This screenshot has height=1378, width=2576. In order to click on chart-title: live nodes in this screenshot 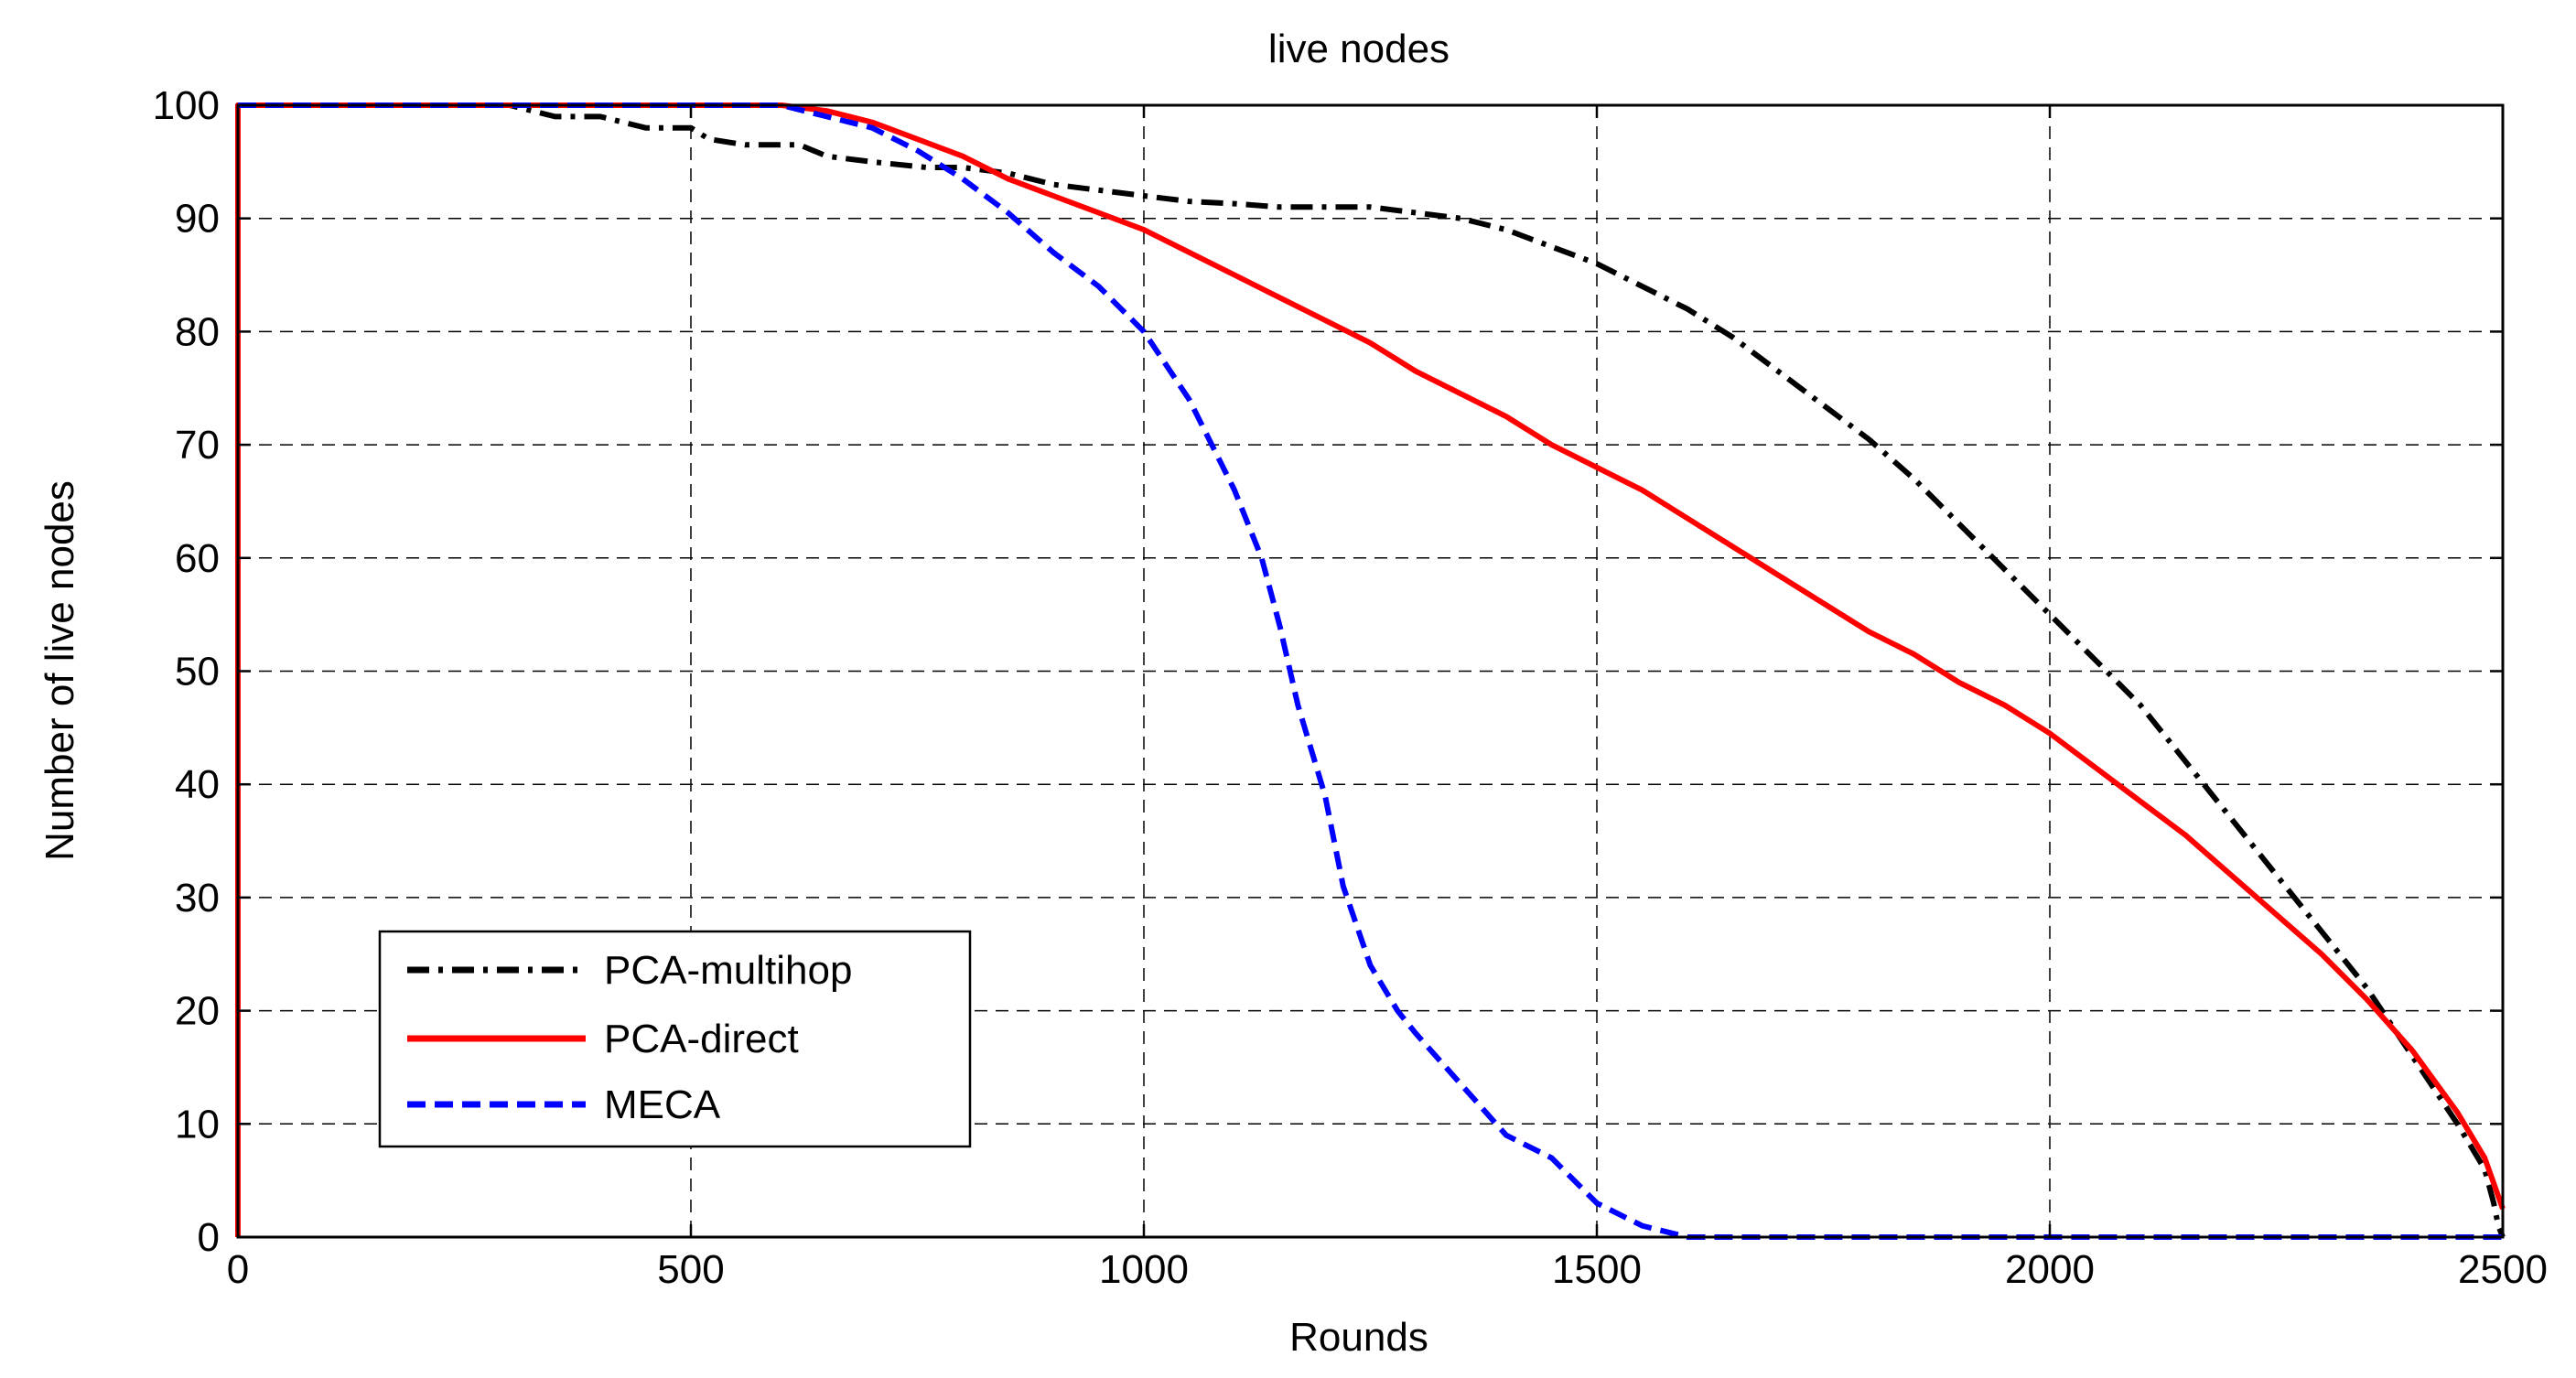, I will do `click(1359, 49)`.